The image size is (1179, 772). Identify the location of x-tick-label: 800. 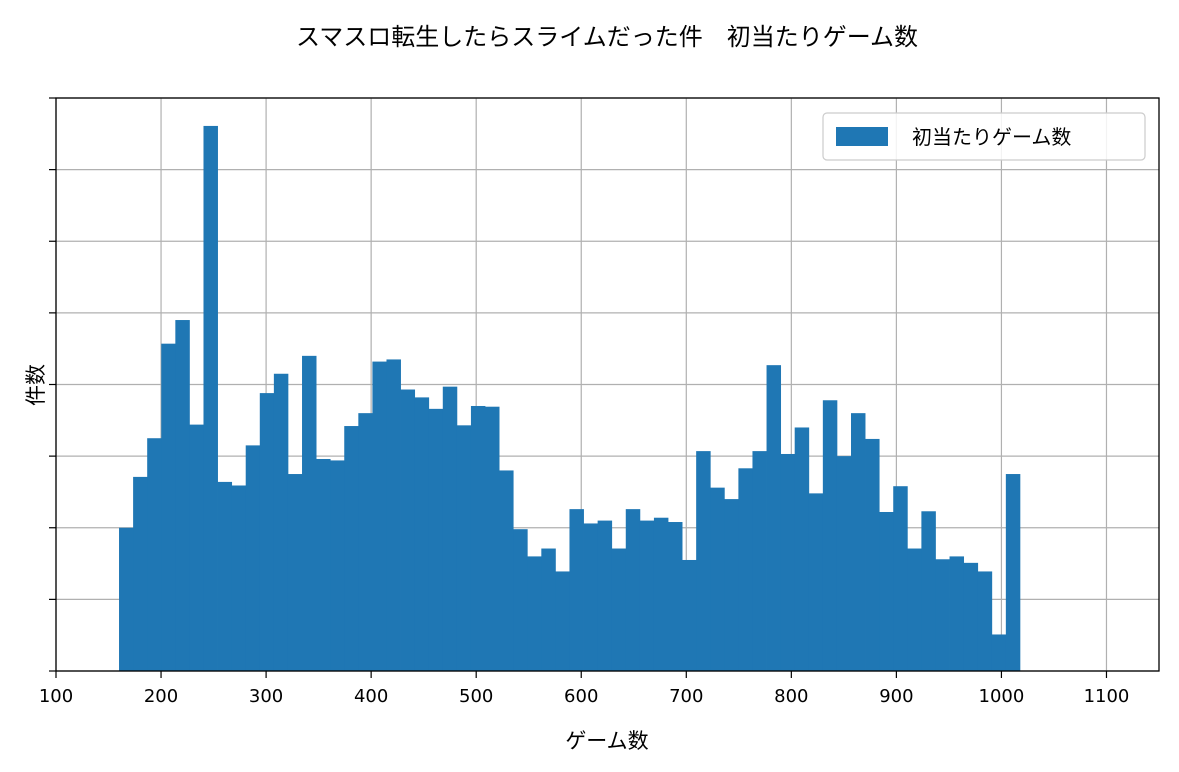
(791, 696).